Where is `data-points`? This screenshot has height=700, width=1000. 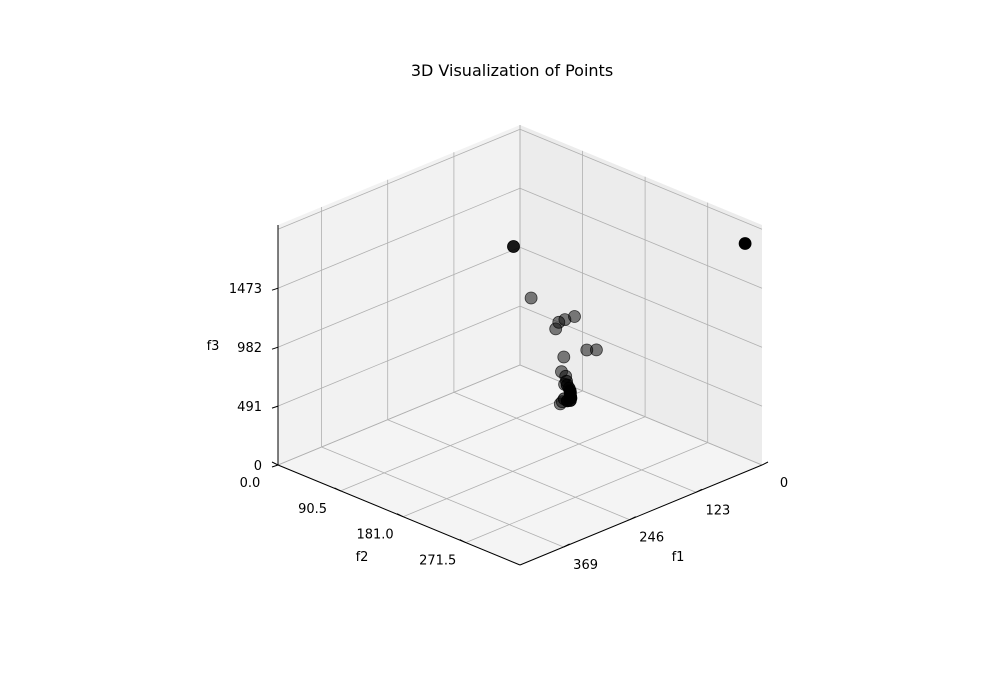 data-points is located at coordinates (629, 324).